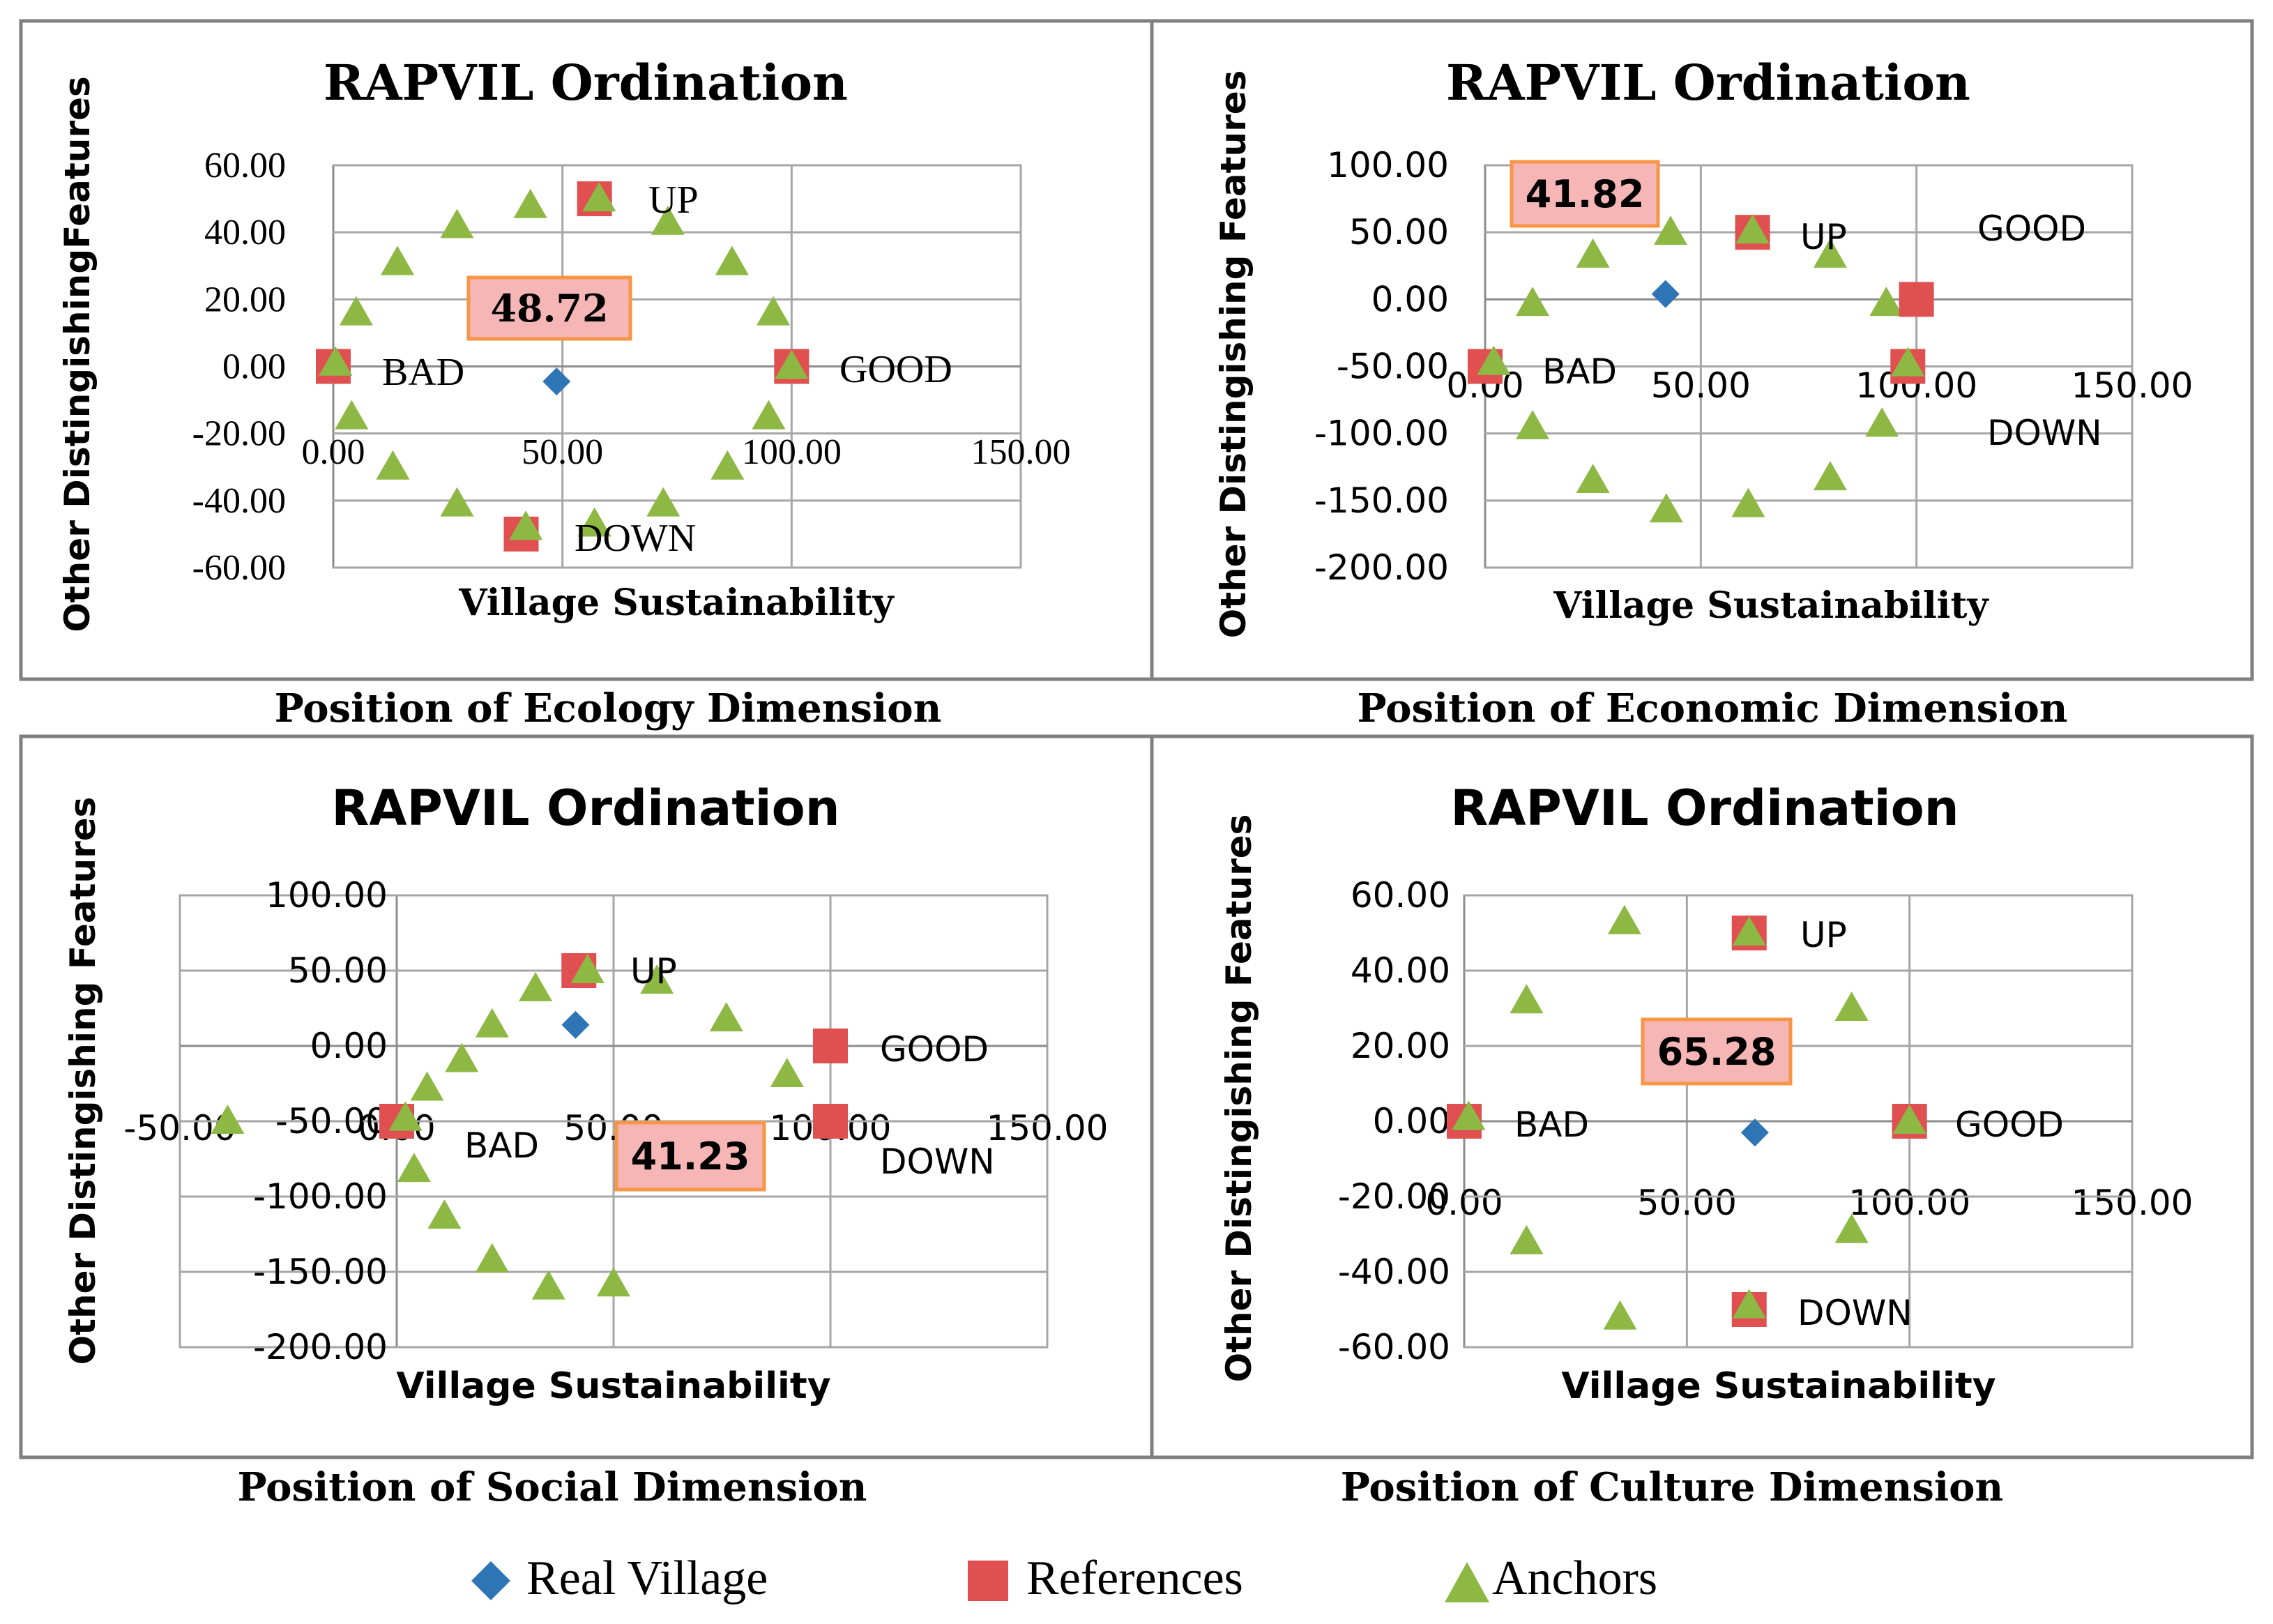  I want to click on legend: Real Village References Anchors, so click(1064, 1578).